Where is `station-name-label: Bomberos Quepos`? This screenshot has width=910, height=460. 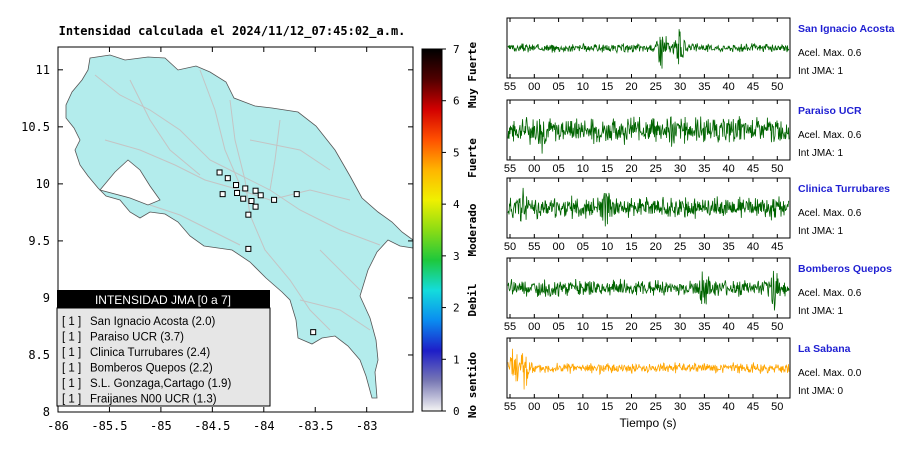 station-name-label: Bomberos Quepos is located at coordinates (845, 269).